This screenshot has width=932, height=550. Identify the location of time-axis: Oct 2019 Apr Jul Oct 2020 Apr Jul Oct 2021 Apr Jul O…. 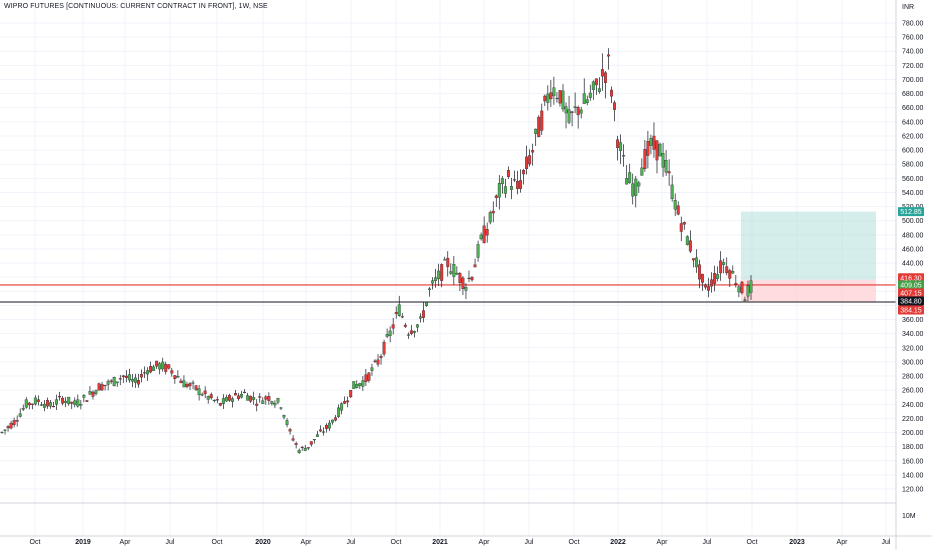
(466, 540).